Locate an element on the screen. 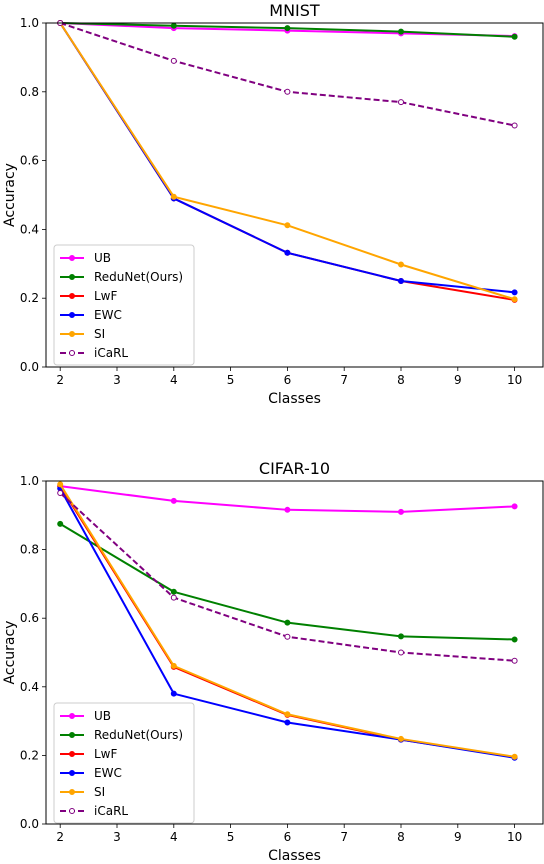 The image size is (544, 864). legend-entry: iCaRL is located at coordinates (94, 353).